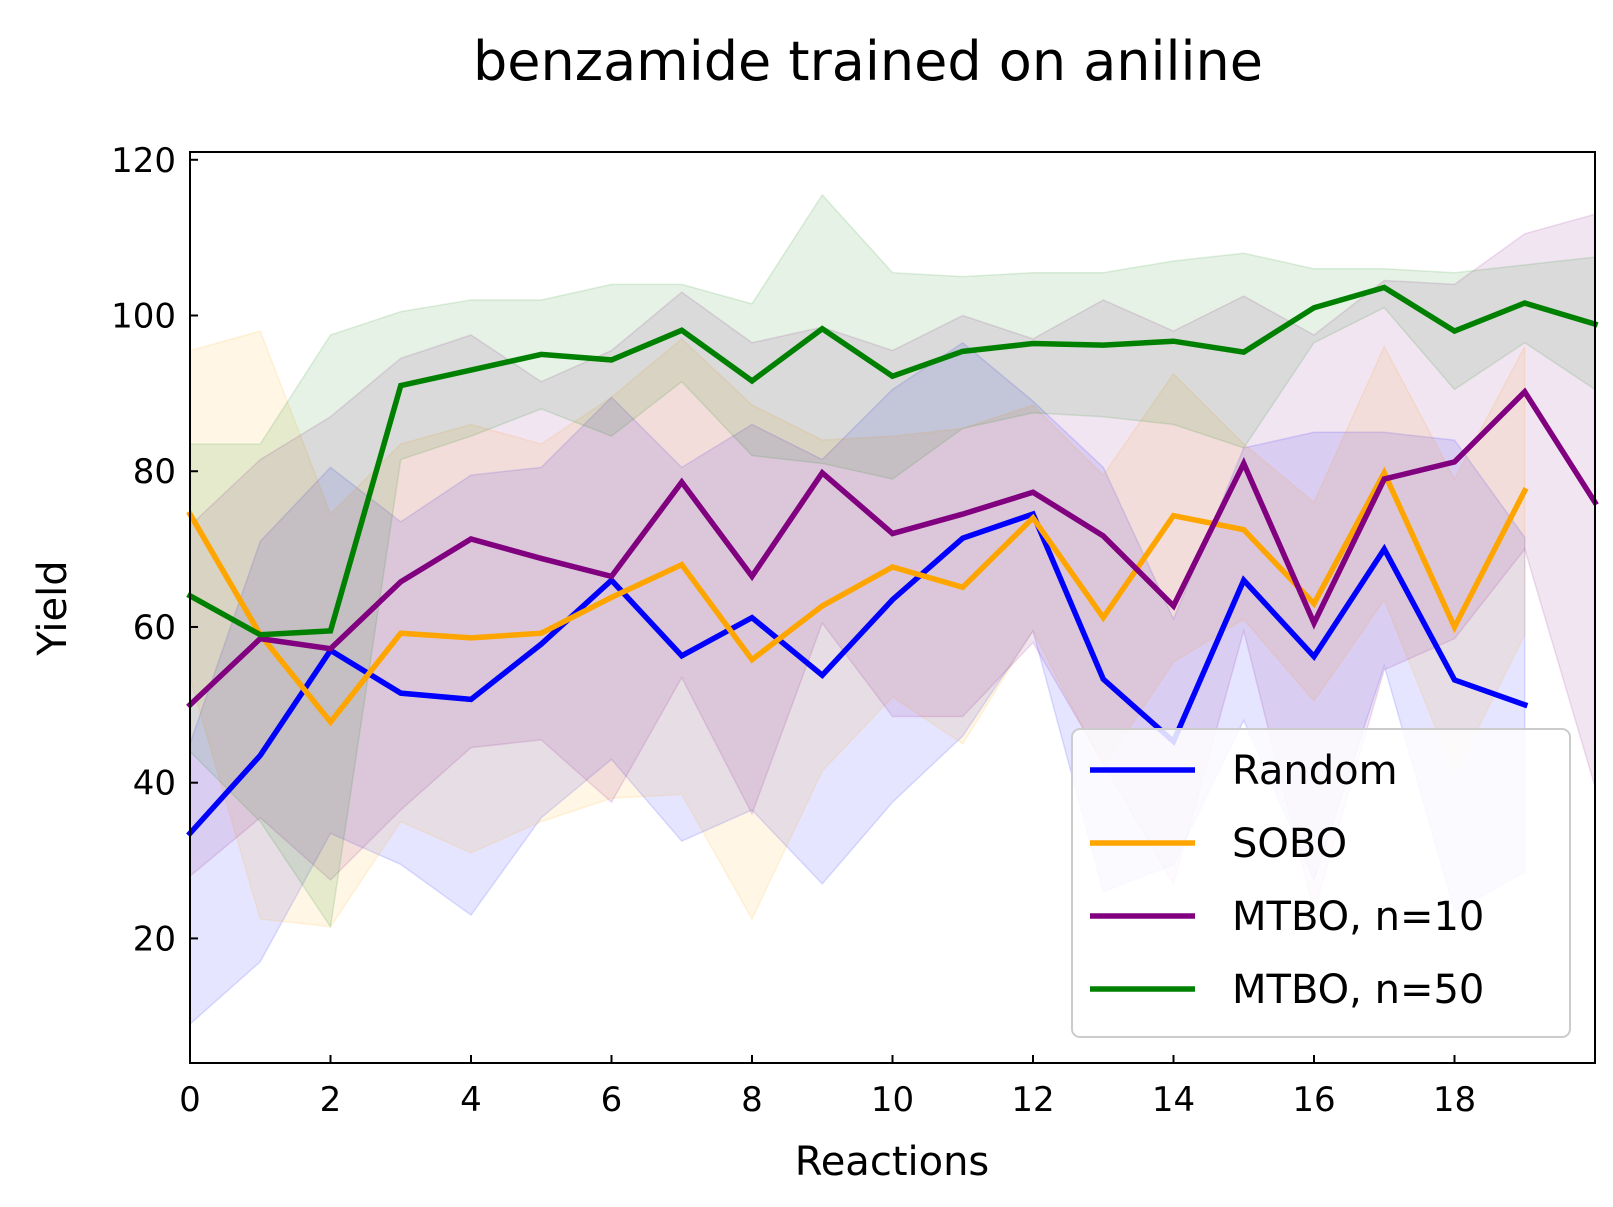  Describe the element at coordinates (154, 550) in the screenshot. I see `y-axis: 20 40 60 80 100 120` at that location.